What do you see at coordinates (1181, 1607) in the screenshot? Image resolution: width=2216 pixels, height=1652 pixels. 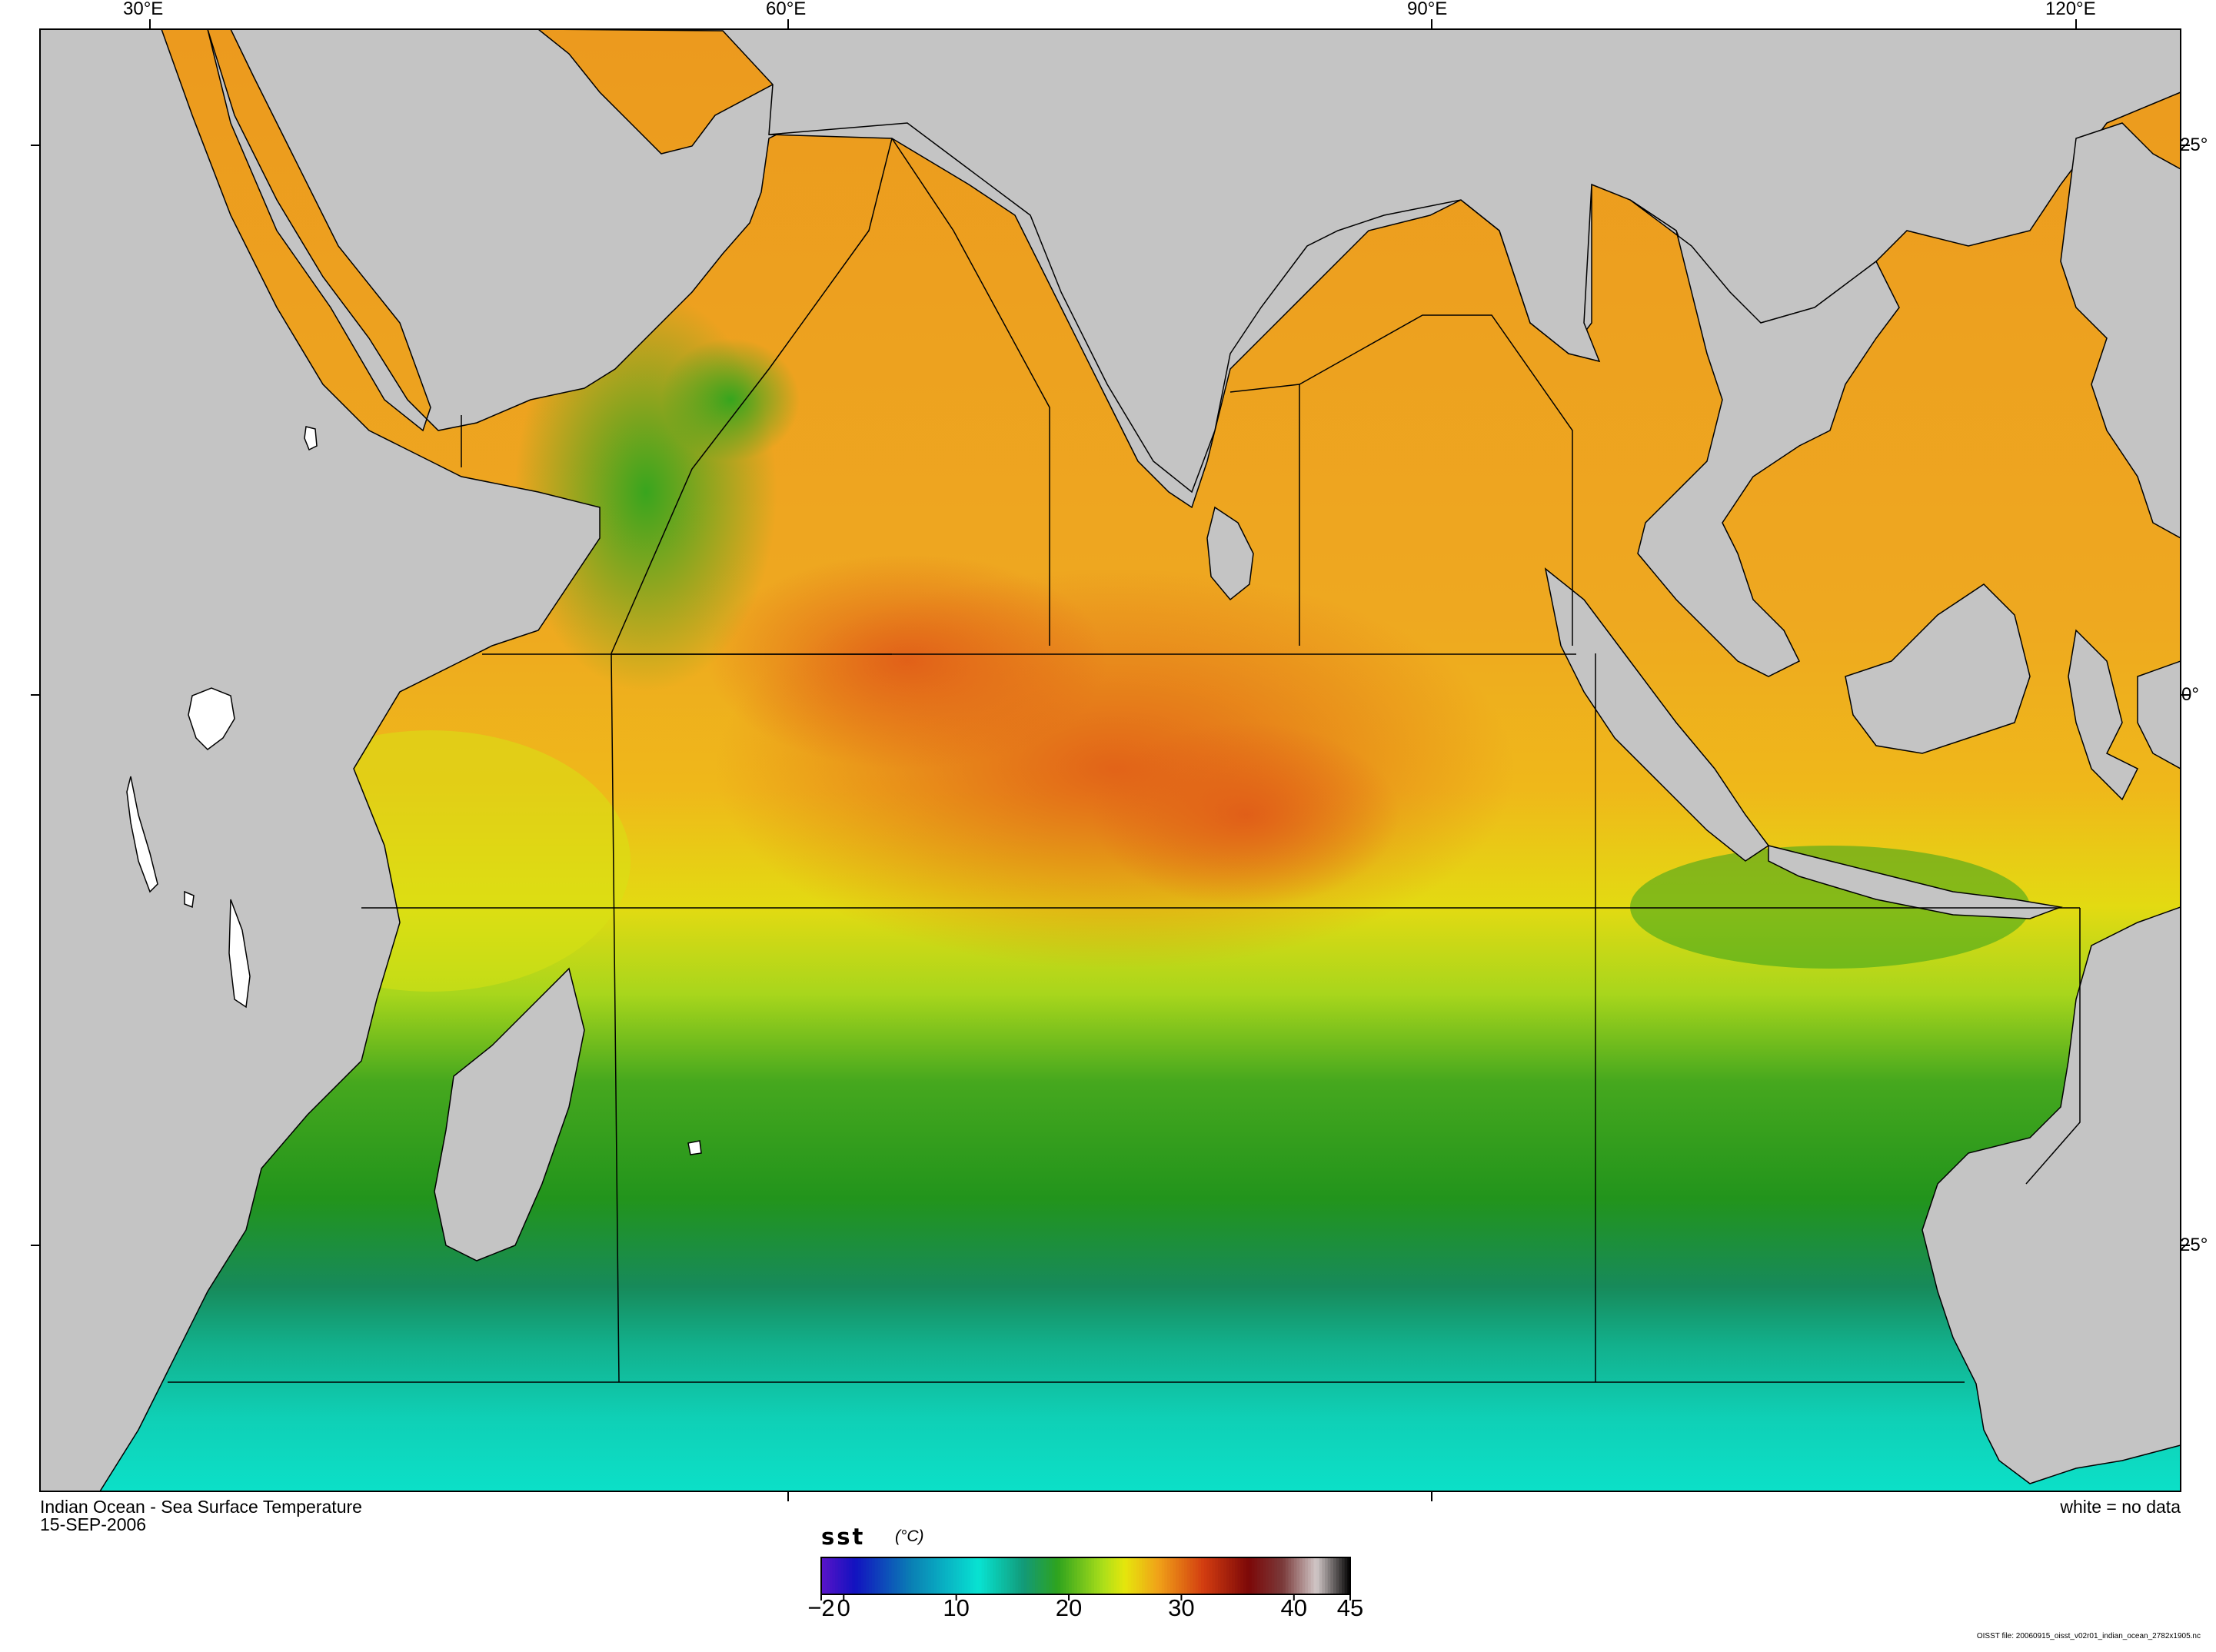 I see `colorbar-tick-label: 30` at bounding box center [1181, 1607].